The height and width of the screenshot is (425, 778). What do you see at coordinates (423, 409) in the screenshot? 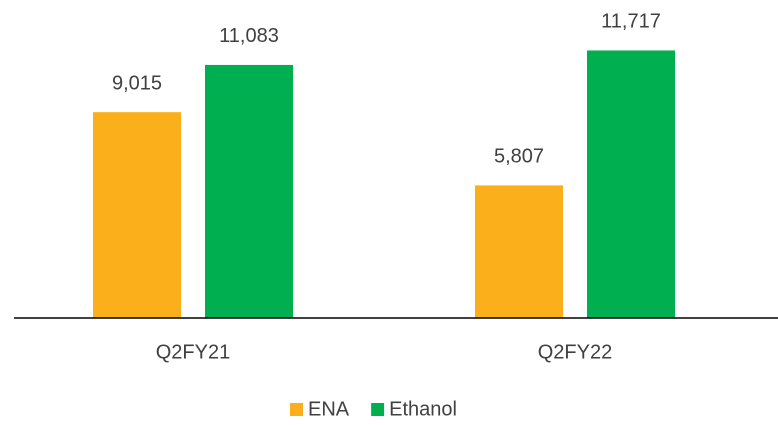
I see `legend-label: Ethanol` at bounding box center [423, 409].